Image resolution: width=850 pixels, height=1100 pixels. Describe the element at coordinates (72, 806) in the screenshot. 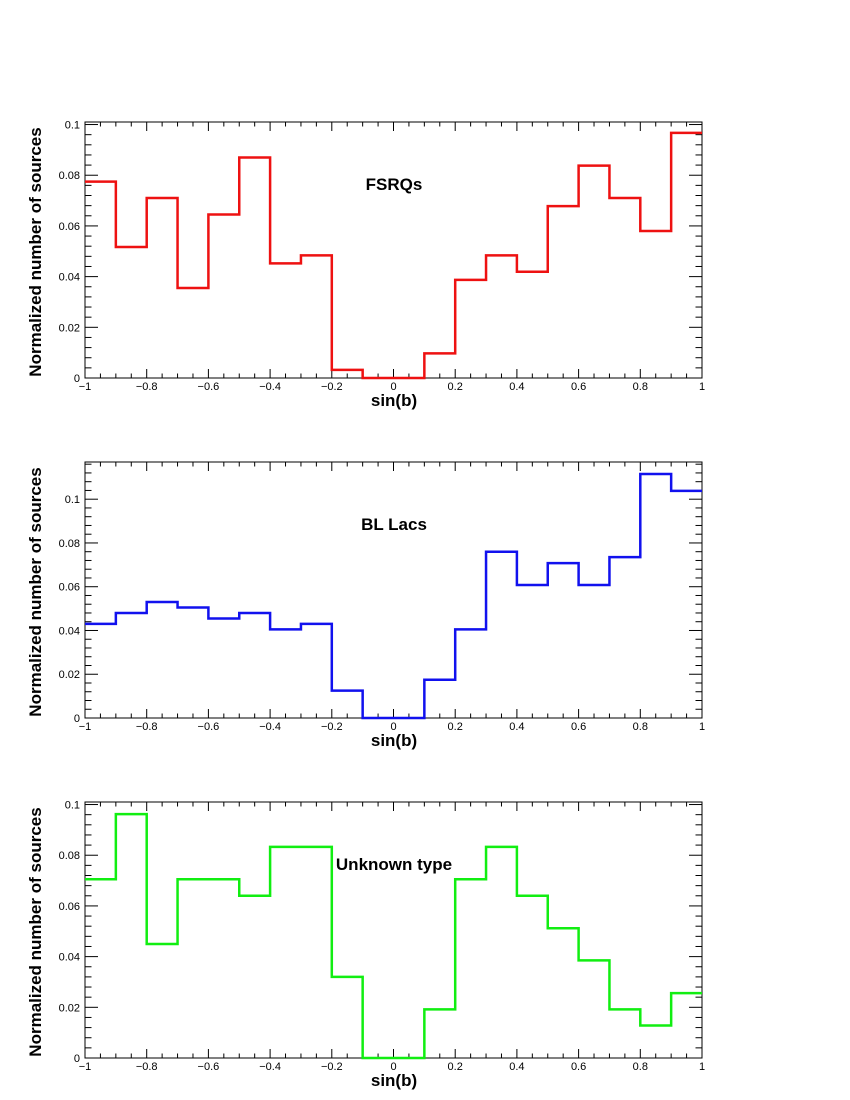

I see `y-tick-label: 0.1` at that location.